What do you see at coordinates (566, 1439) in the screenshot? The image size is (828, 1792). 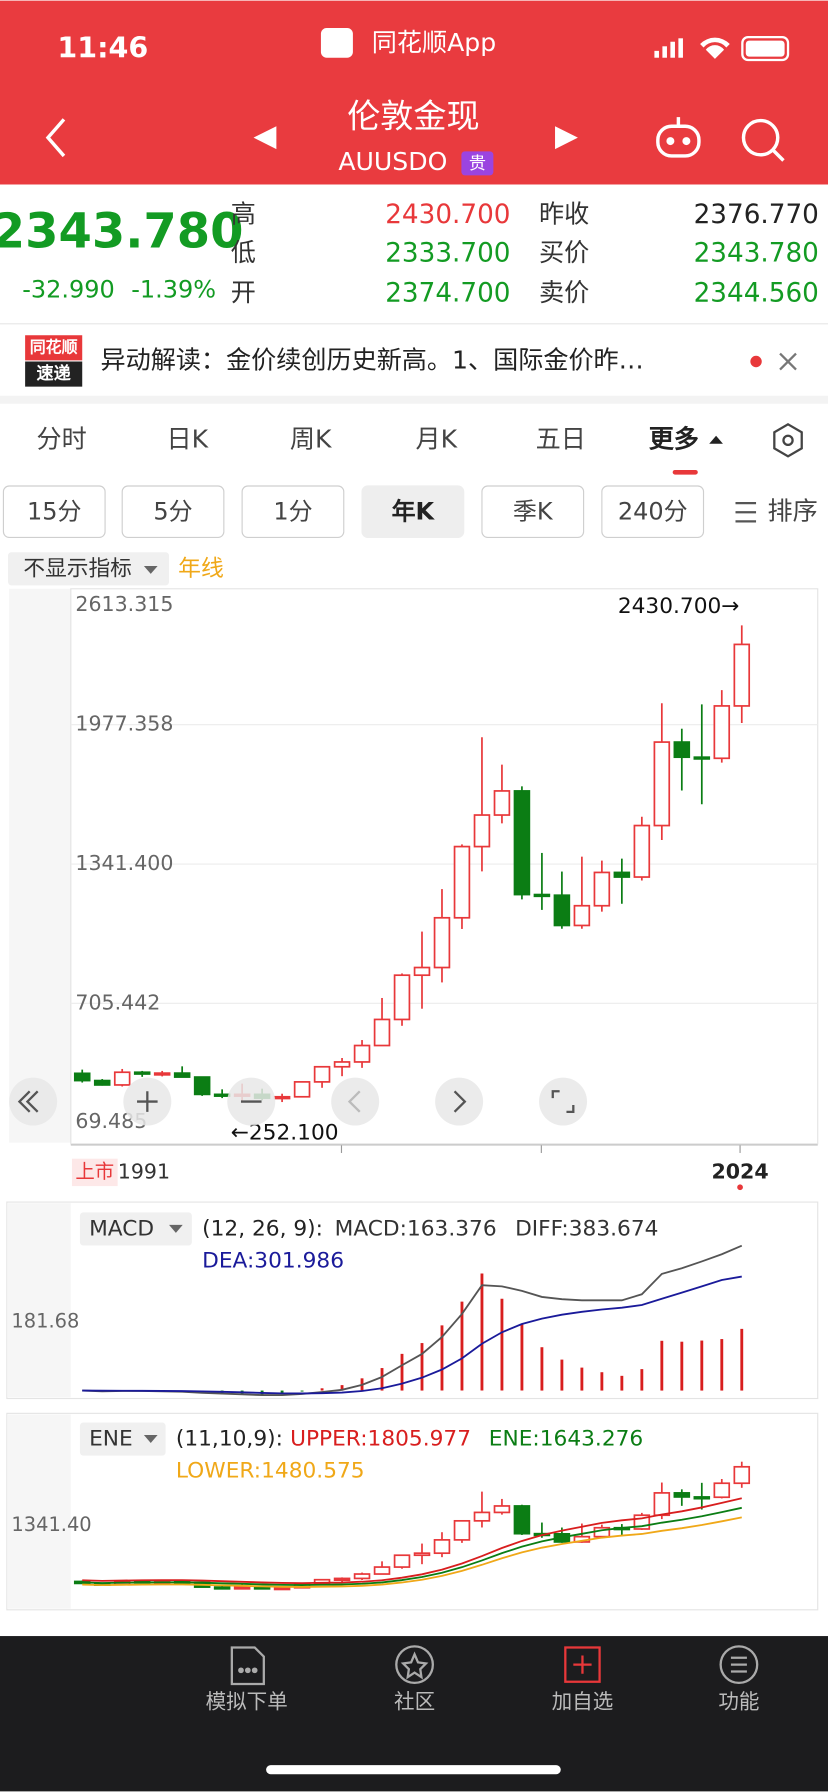 I see `ene-legend: ENE:1643.276` at bounding box center [566, 1439].